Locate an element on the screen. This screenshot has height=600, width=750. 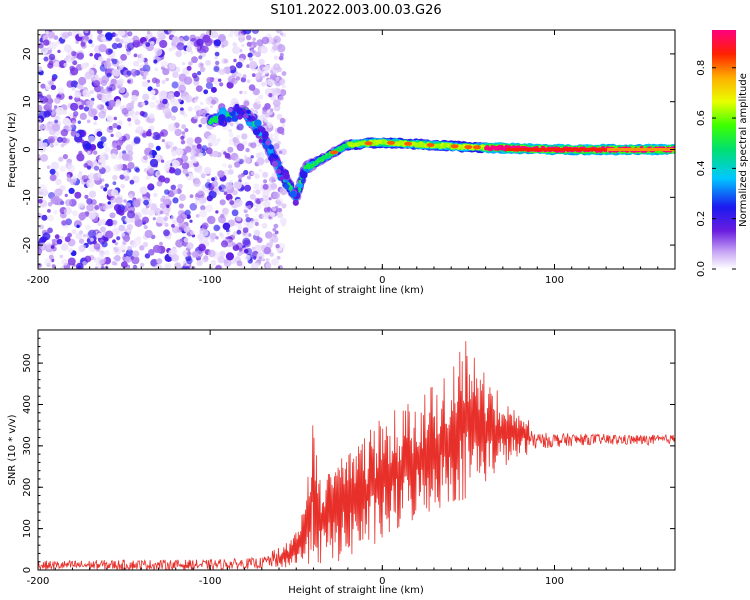
y-tick-label: 200 is located at coordinates (27, 487).